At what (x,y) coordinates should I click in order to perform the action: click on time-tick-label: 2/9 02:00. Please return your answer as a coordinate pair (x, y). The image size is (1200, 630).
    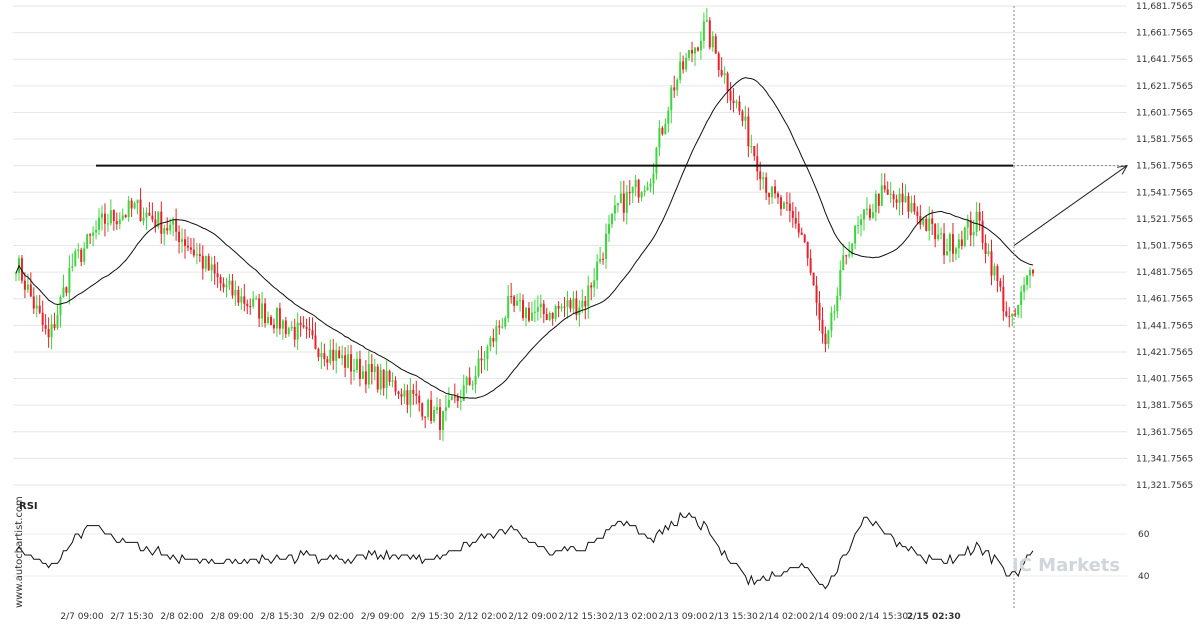
    Looking at the image, I should click on (333, 617).